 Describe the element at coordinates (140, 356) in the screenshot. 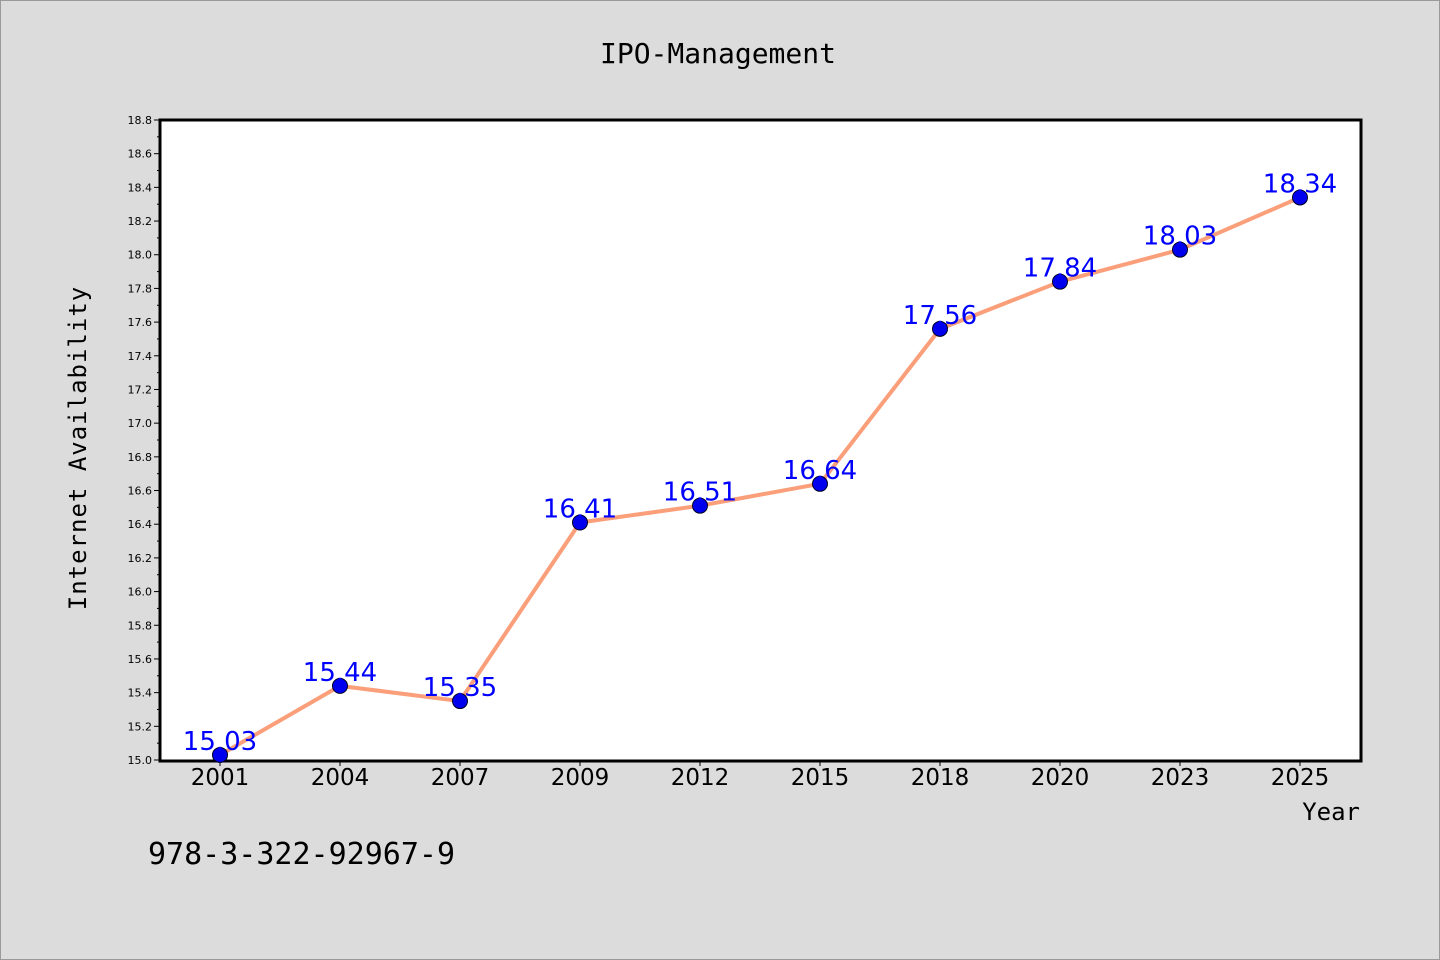

I see `y-tick-label: 17.4` at that location.